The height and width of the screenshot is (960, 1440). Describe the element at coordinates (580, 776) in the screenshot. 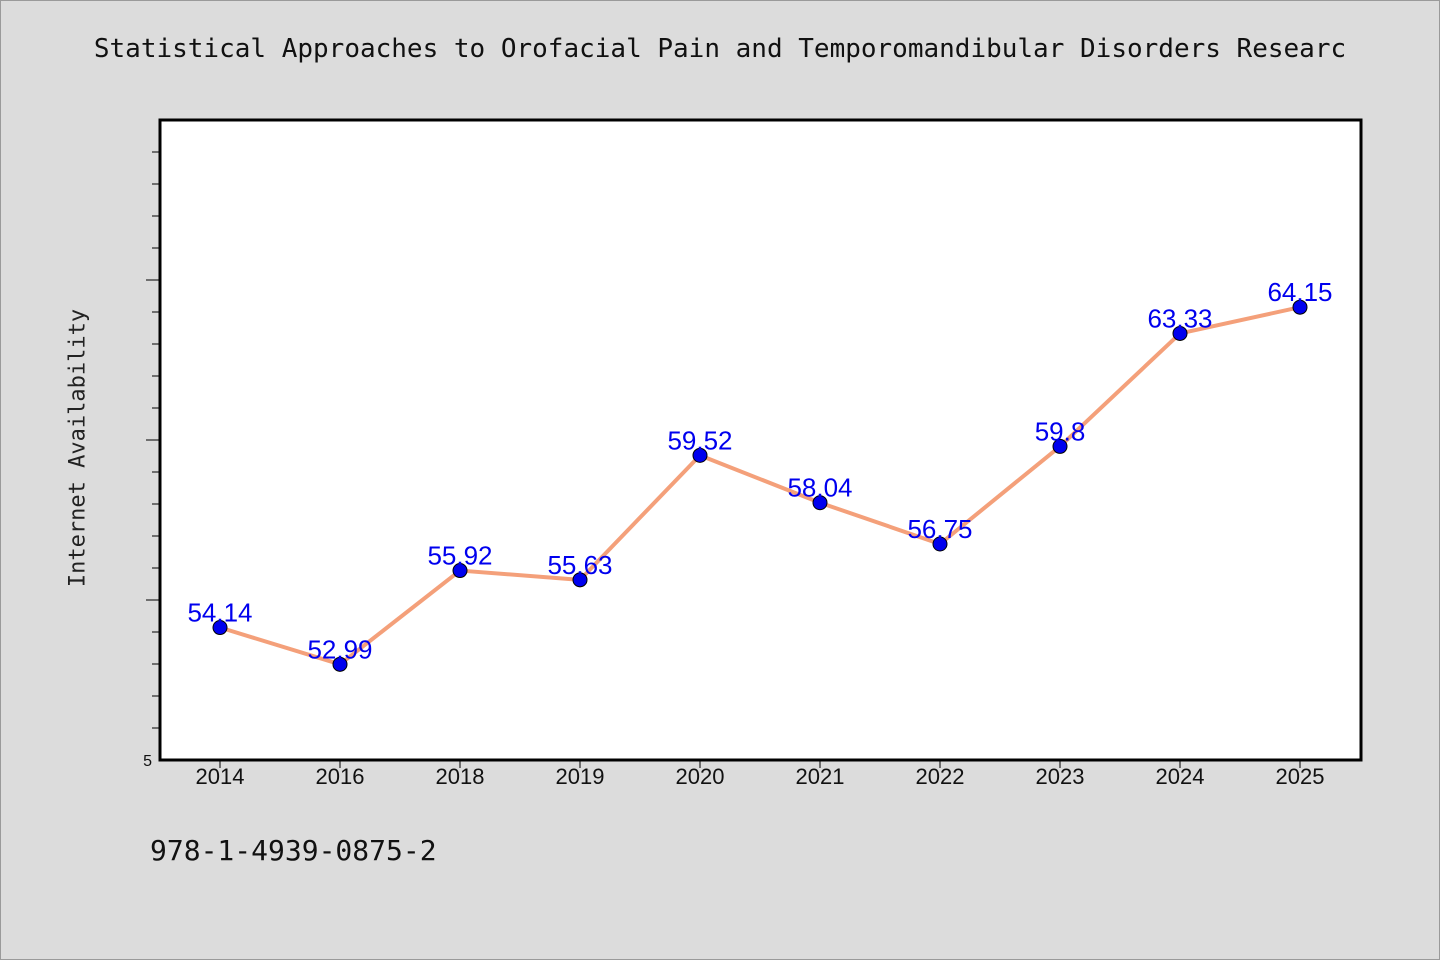

I see `x-tick-label: 2019` at that location.